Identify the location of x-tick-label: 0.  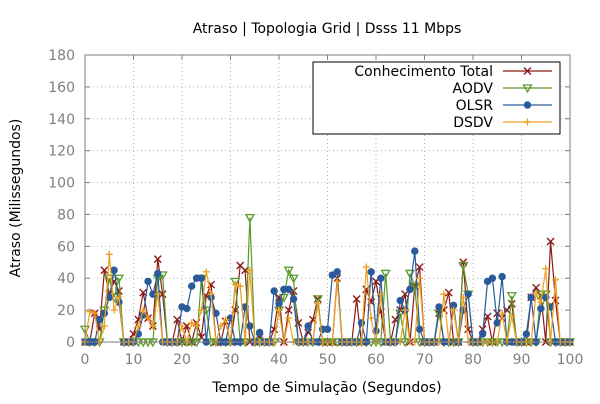
(85, 360).